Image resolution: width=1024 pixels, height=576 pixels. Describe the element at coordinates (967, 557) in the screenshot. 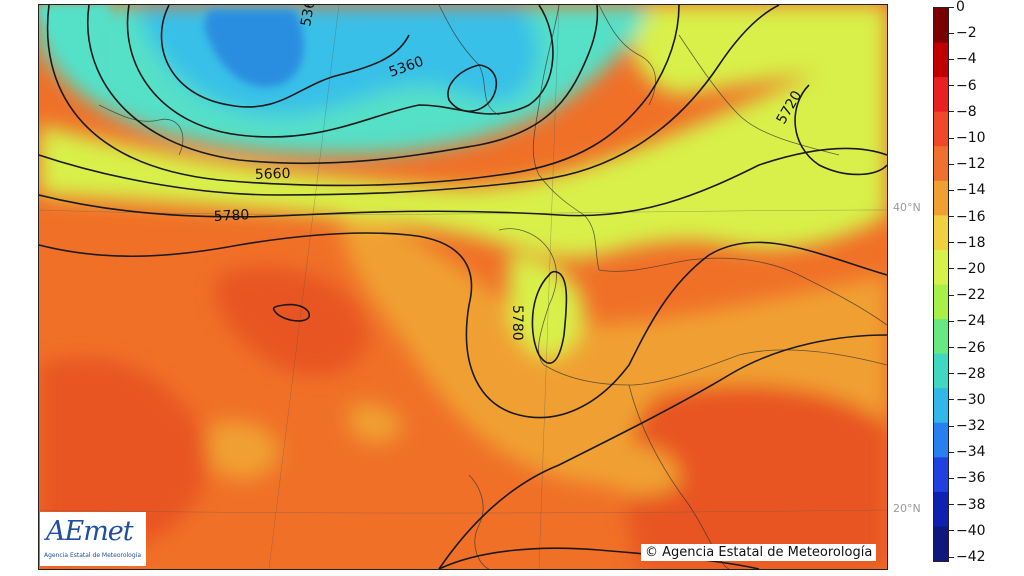

I see `colorbar-tick-label: −42` at that location.